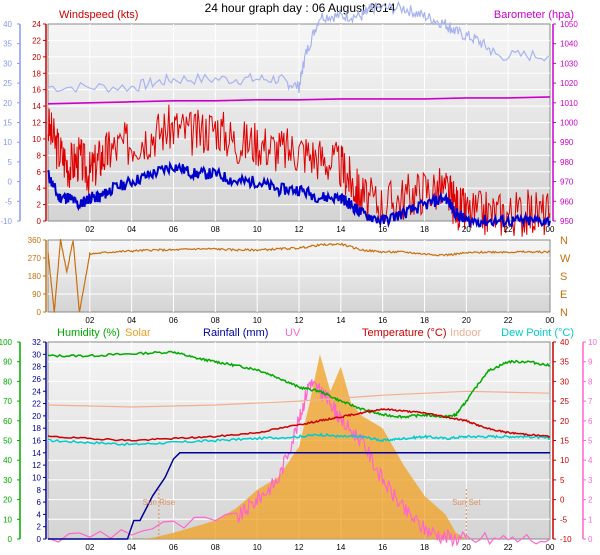 Image resolution: width=600 pixels, height=555 pixels. What do you see at coordinates (299, 439) in the screenshot?
I see `dewpoint-series-line` at bounding box center [299, 439].